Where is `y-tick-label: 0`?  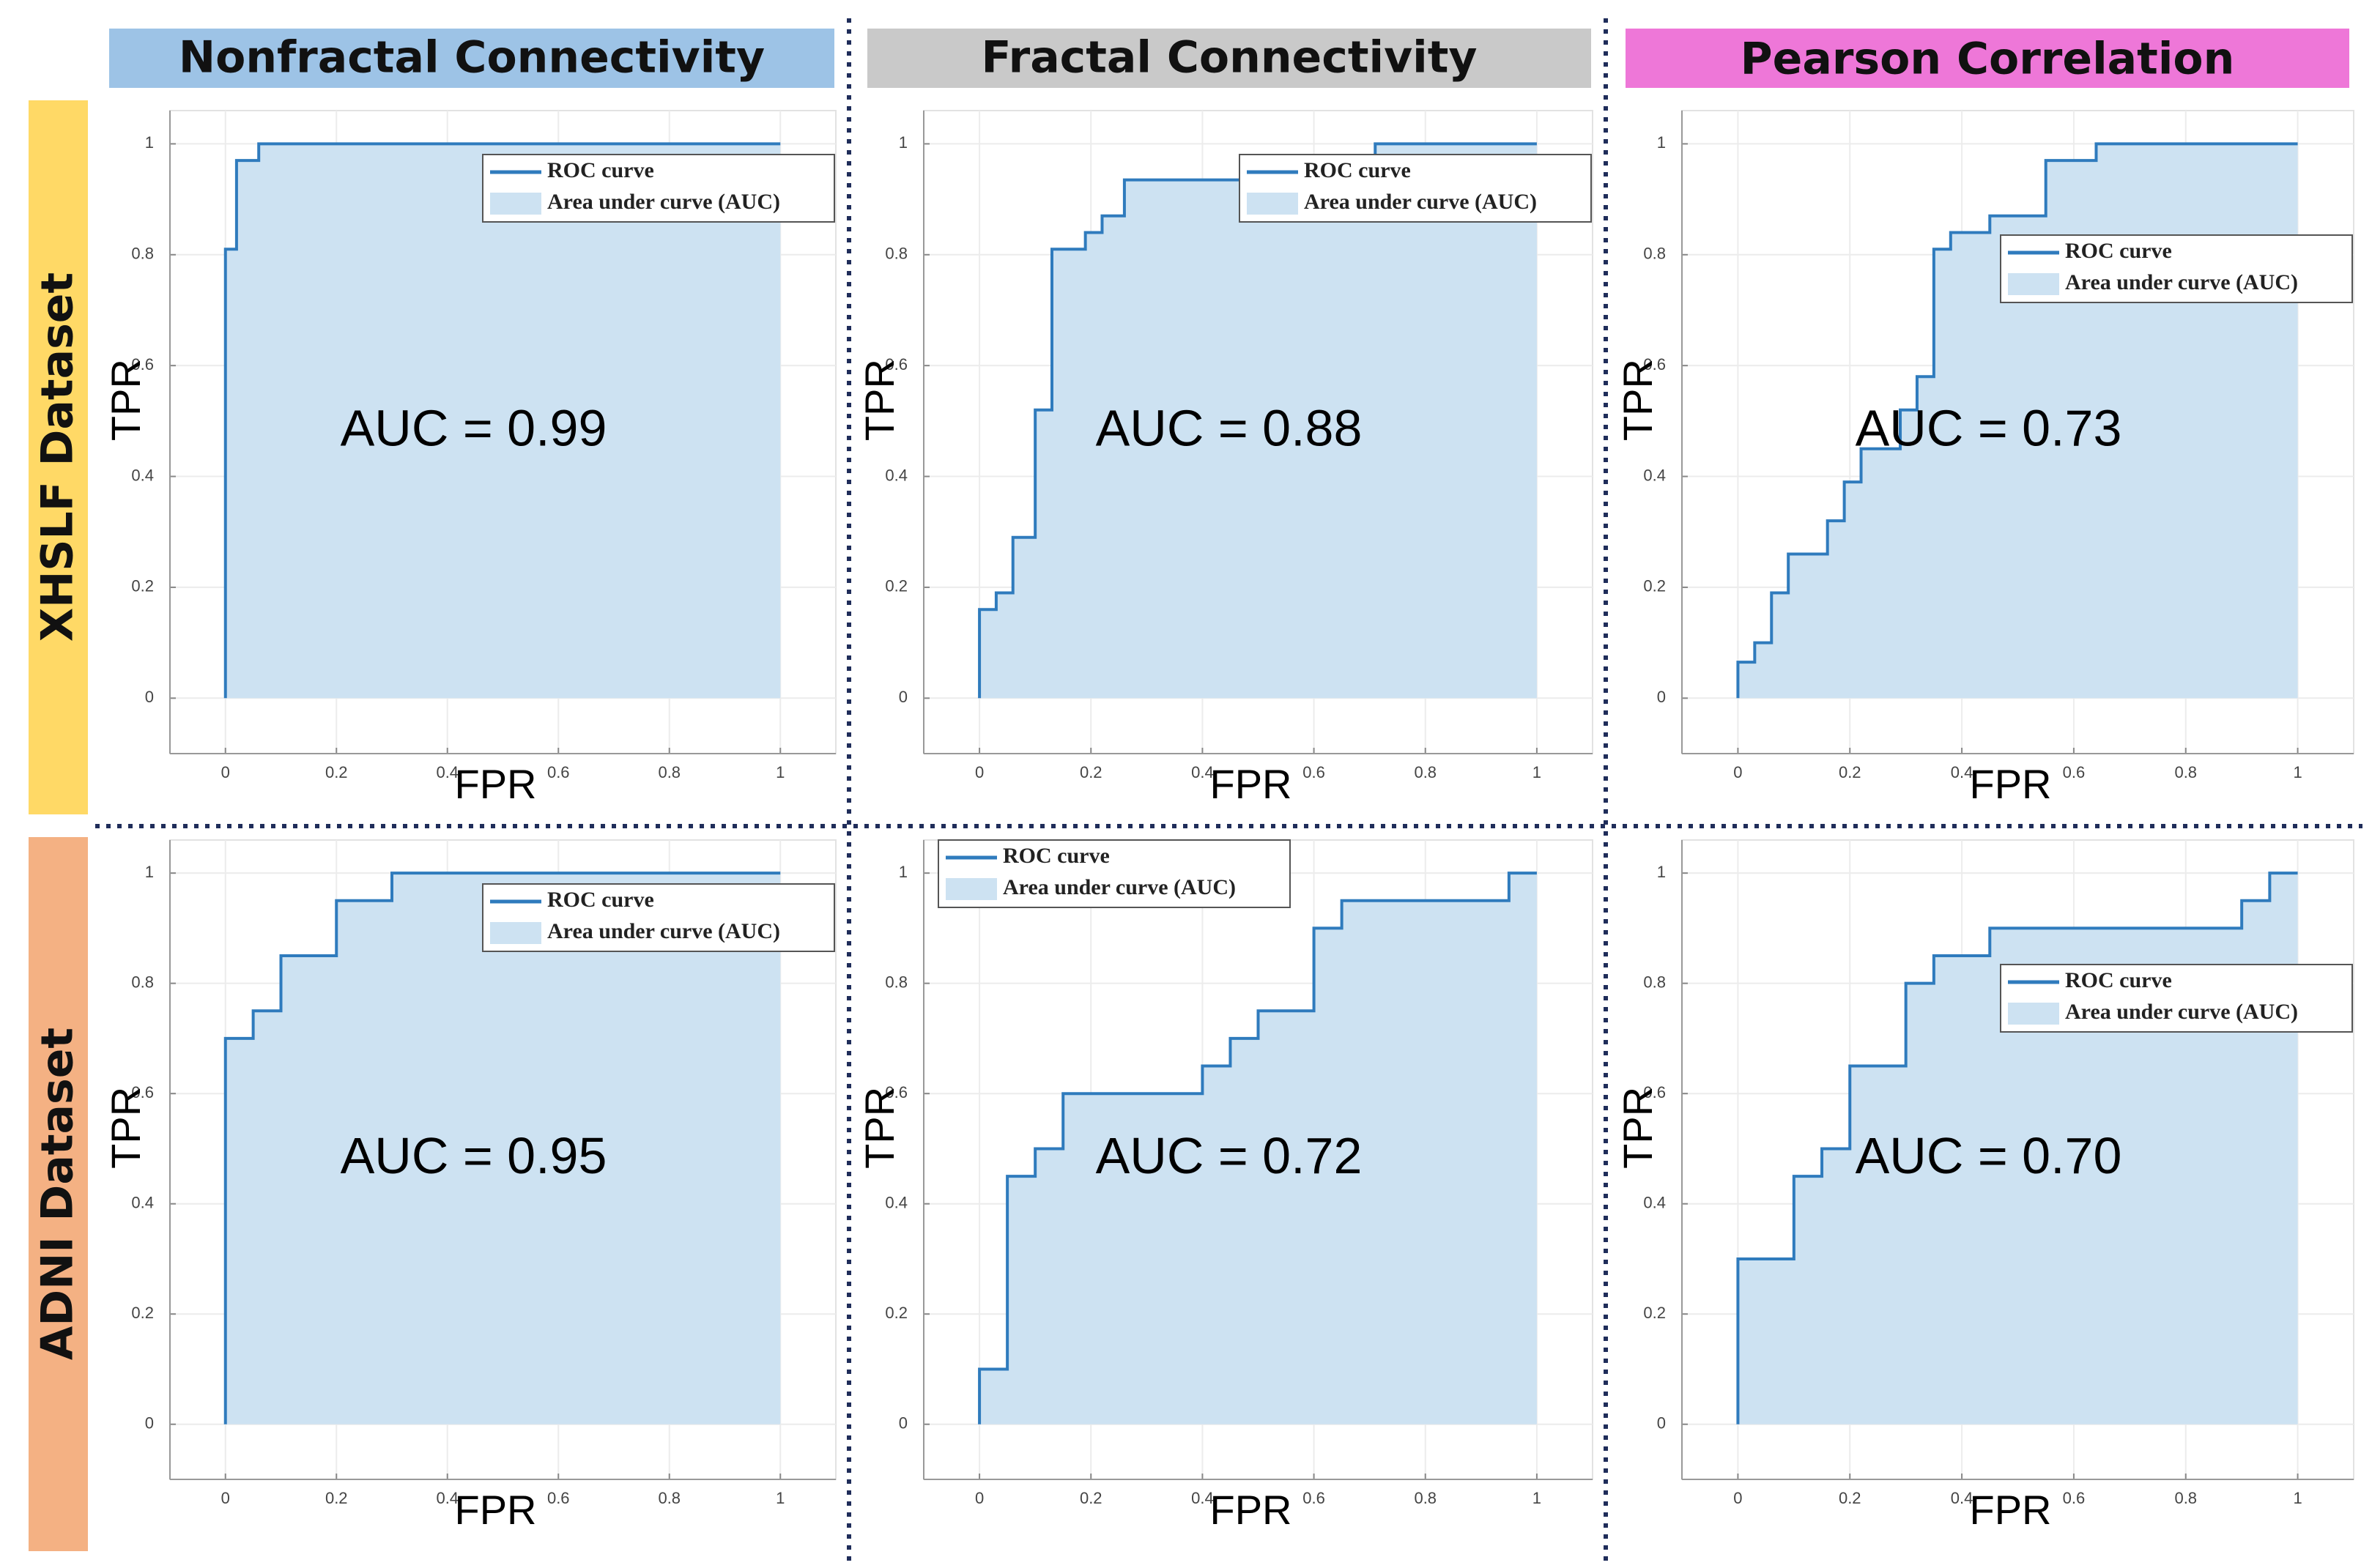
y-tick-label: 0 is located at coordinates (149, 1423).